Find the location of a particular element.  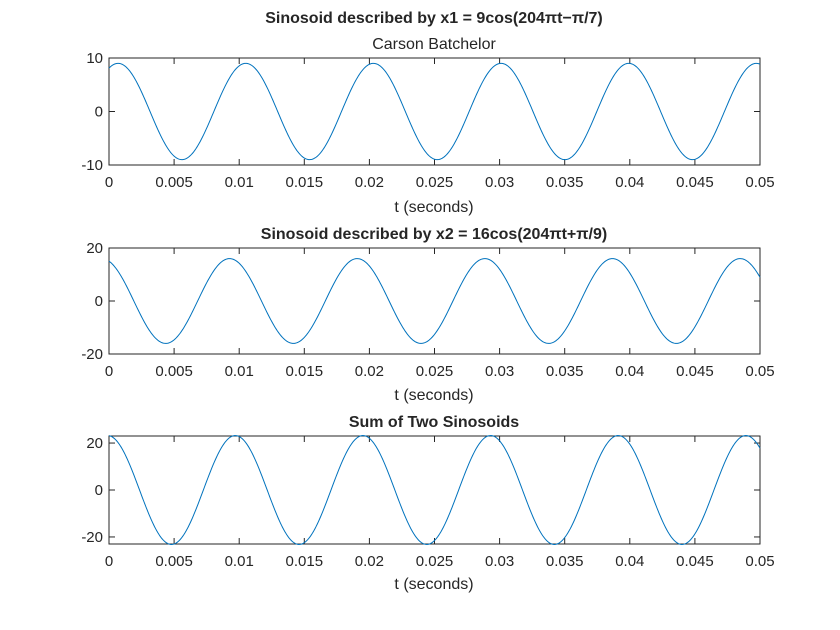

subplot-3-xtick-label: 0.02 is located at coordinates (369, 561).